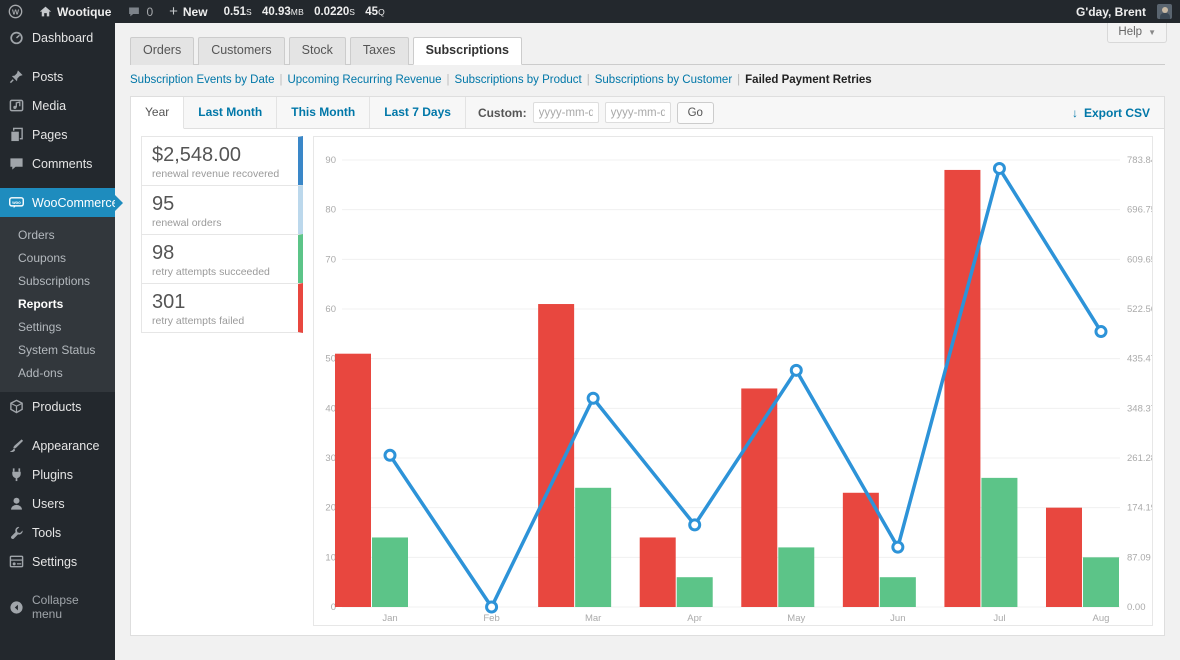 The height and width of the screenshot is (660, 1180). What do you see at coordinates (1137, 33) in the screenshot?
I see `help-button: Help ▼` at bounding box center [1137, 33].